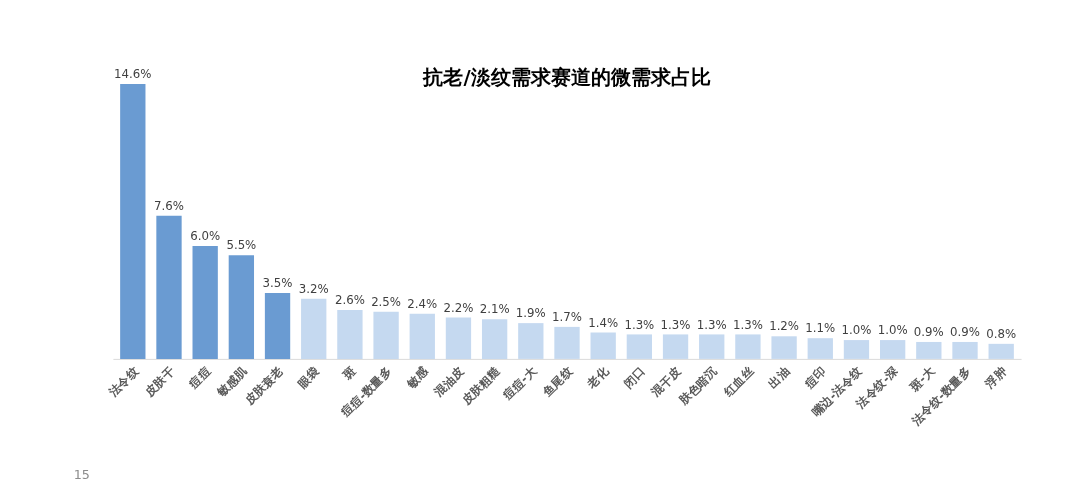 The image size is (1080, 490). What do you see at coordinates (494, 309) in the screenshot?
I see `data-label: 2.1%` at bounding box center [494, 309].